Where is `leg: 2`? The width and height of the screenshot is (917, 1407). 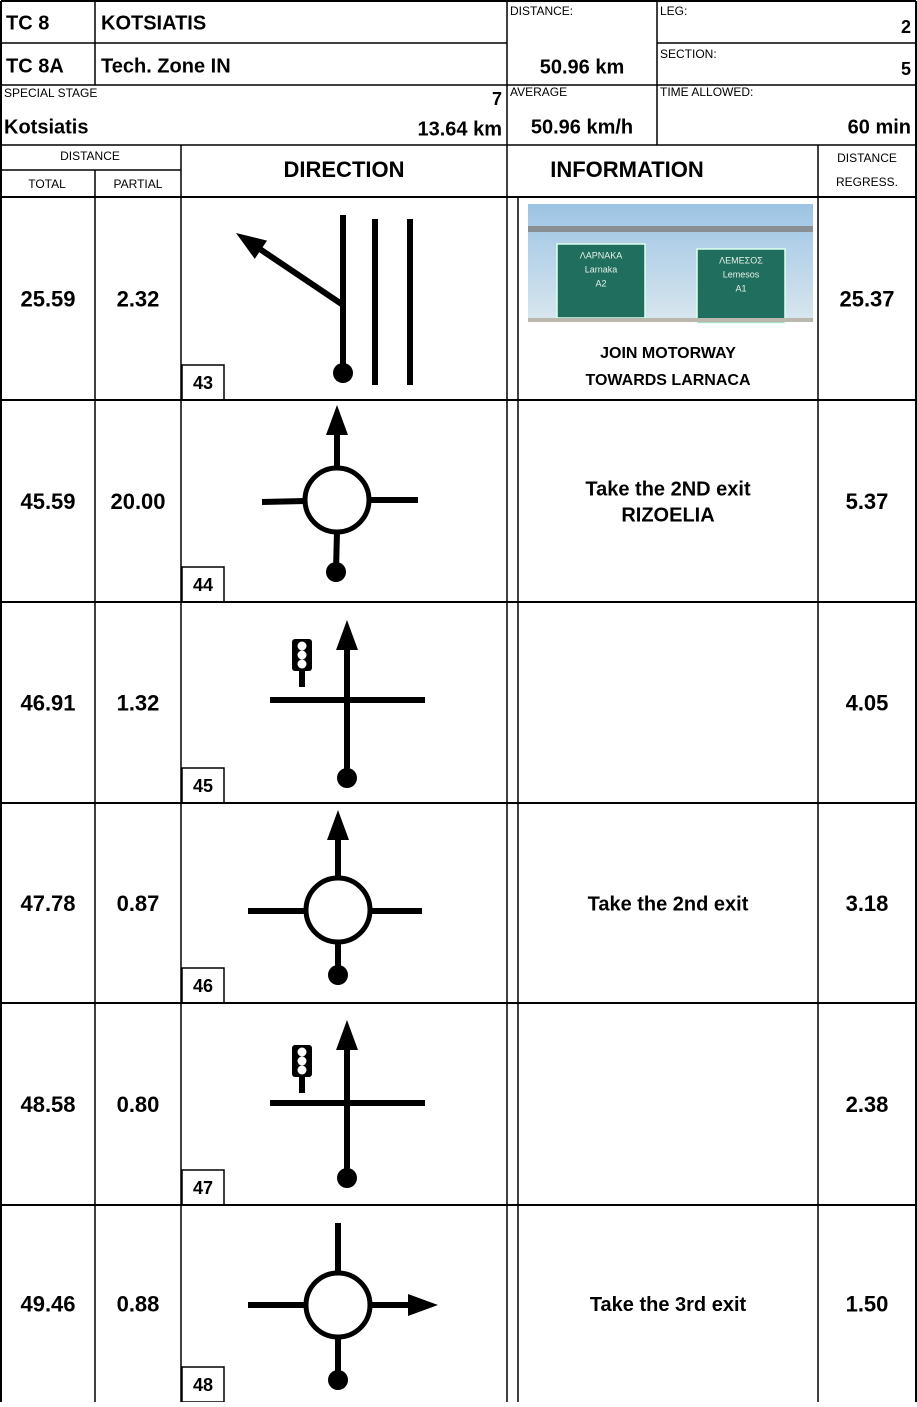
leg: 2 is located at coordinates (906, 27).